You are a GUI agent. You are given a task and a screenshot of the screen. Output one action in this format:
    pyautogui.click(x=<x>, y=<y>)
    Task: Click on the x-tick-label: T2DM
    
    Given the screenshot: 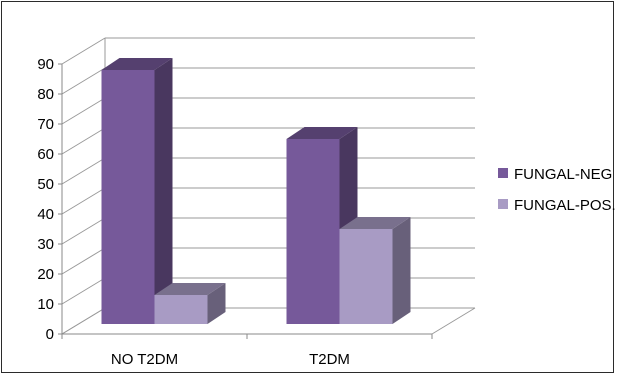 What is the action you would take?
    pyautogui.click(x=329, y=359)
    